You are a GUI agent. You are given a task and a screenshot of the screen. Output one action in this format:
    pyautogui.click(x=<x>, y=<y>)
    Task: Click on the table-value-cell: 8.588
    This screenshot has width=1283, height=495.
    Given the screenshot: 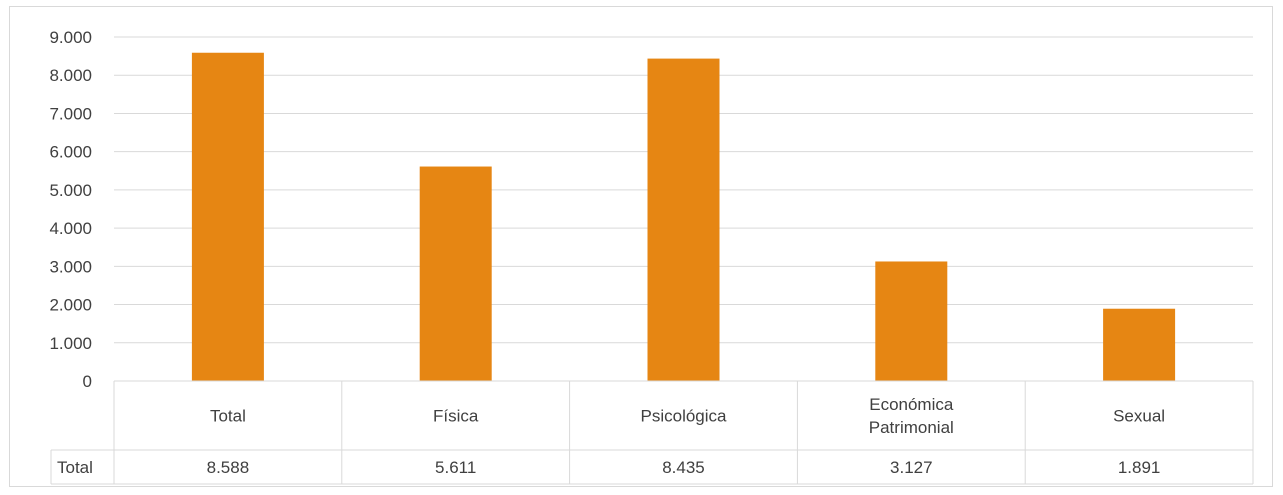 What is the action you would take?
    pyautogui.click(x=228, y=467)
    